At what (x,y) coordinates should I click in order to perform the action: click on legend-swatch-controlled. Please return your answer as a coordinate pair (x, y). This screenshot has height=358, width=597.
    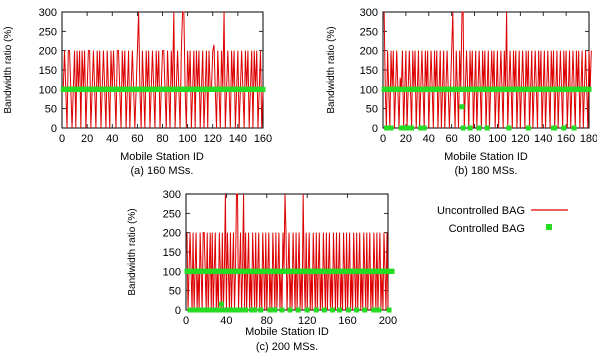
    Looking at the image, I should click on (549, 227).